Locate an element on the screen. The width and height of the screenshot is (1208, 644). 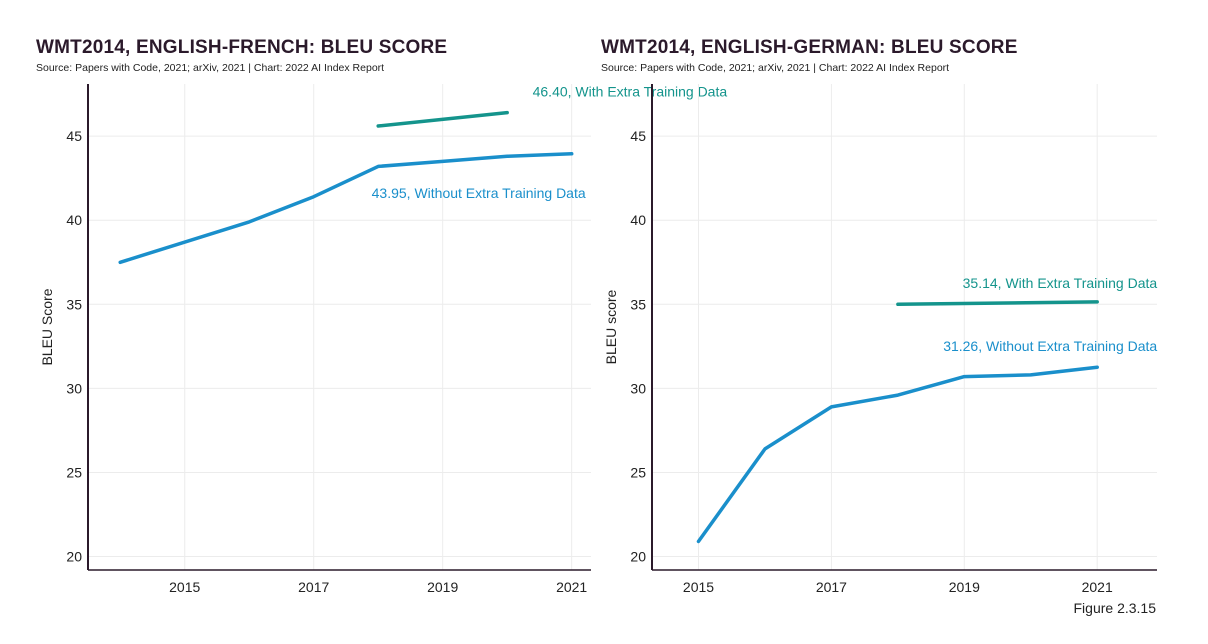
french-series-line-with-extra is located at coordinates (442, 119).